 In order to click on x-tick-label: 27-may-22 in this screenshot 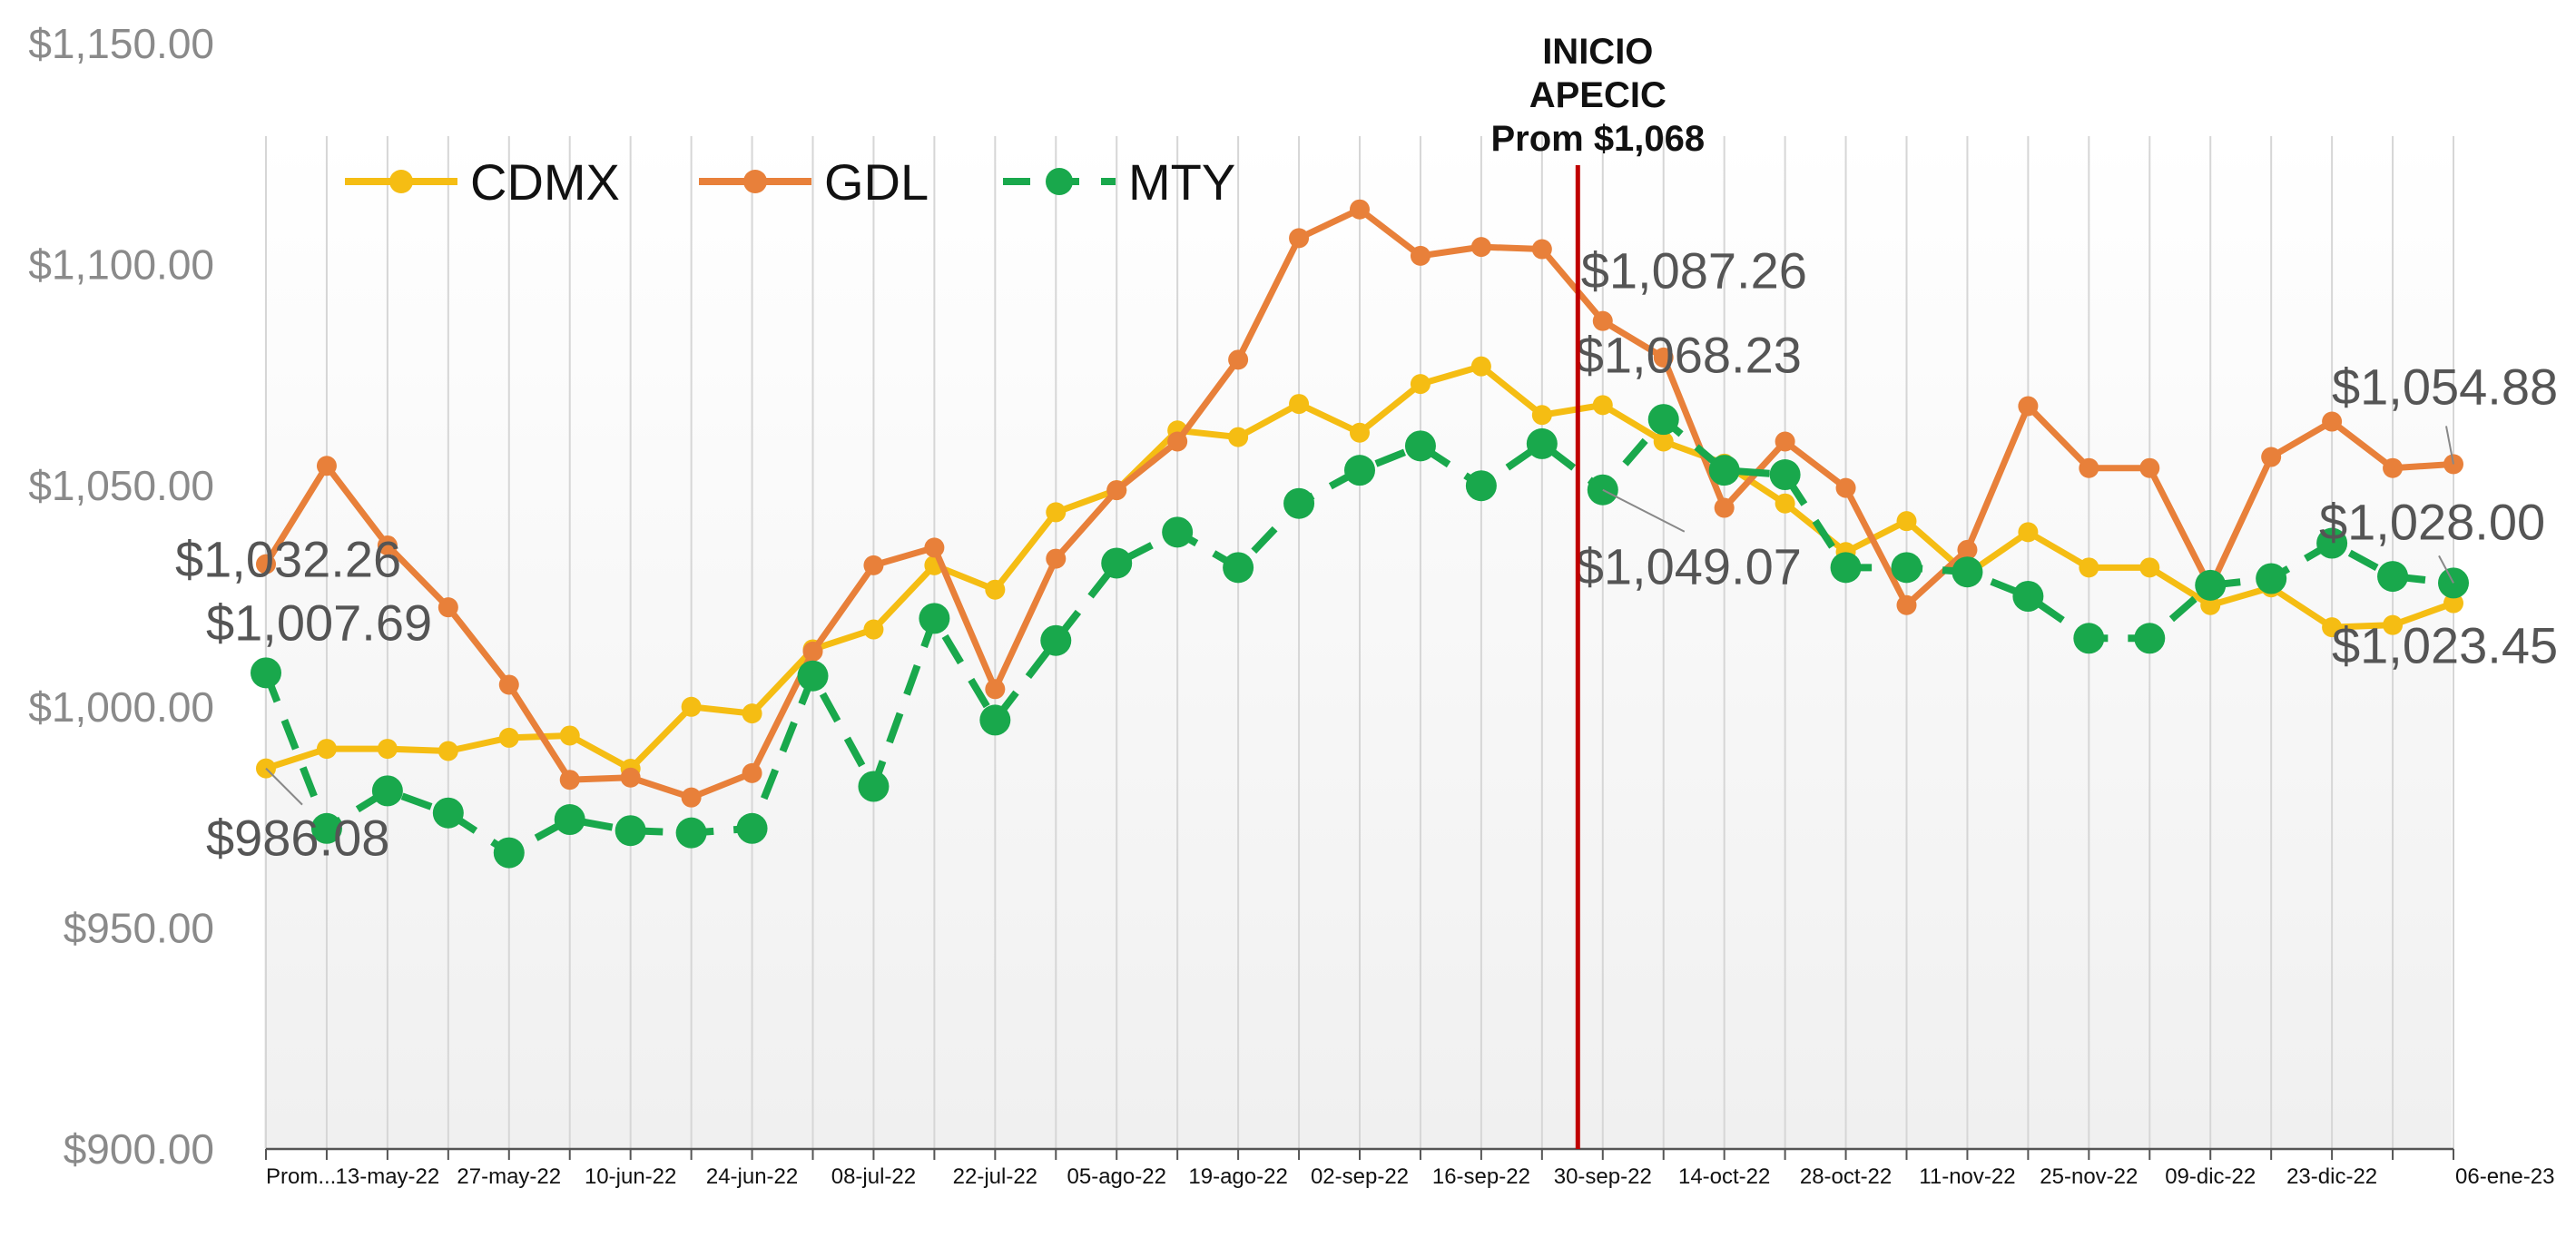, I will do `click(509, 1176)`.